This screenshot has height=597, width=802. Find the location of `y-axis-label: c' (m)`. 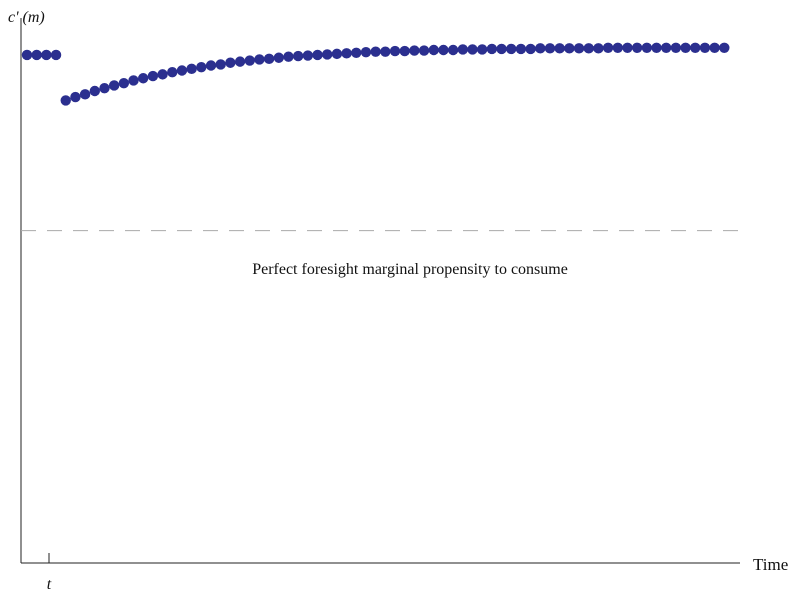

y-axis-label: c' (m) is located at coordinates (26, 17).